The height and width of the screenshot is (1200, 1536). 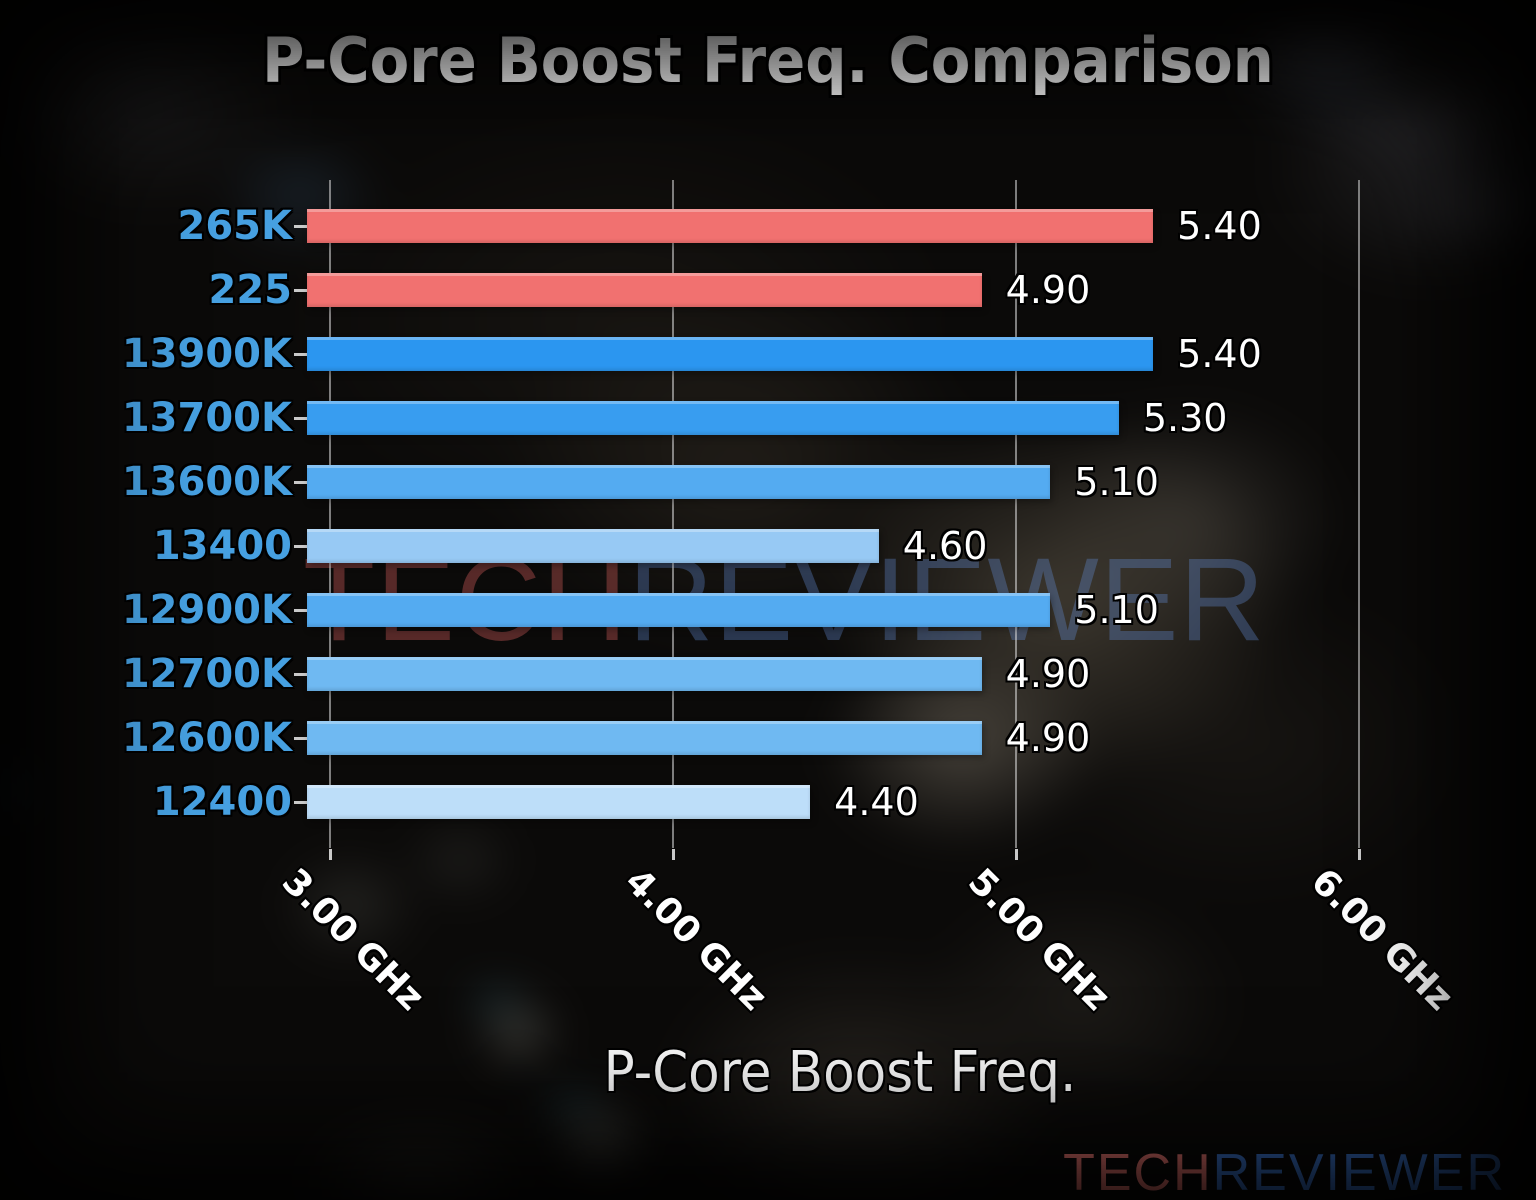 What do you see at coordinates (679, 610) in the screenshot?
I see `bar-12900k` at bounding box center [679, 610].